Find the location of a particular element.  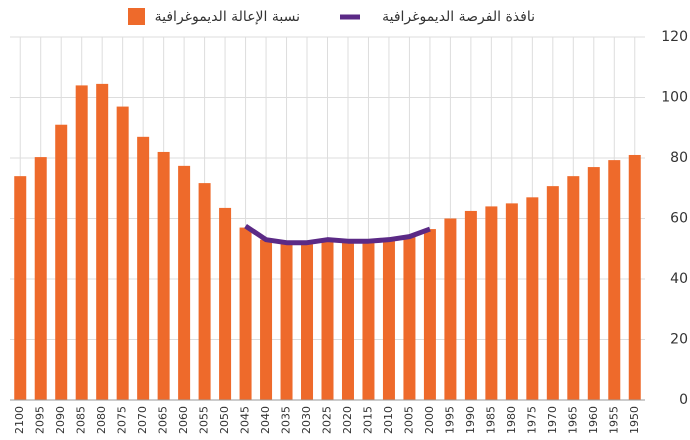

x-tick-label: 2065 is located at coordinates (163, 420).